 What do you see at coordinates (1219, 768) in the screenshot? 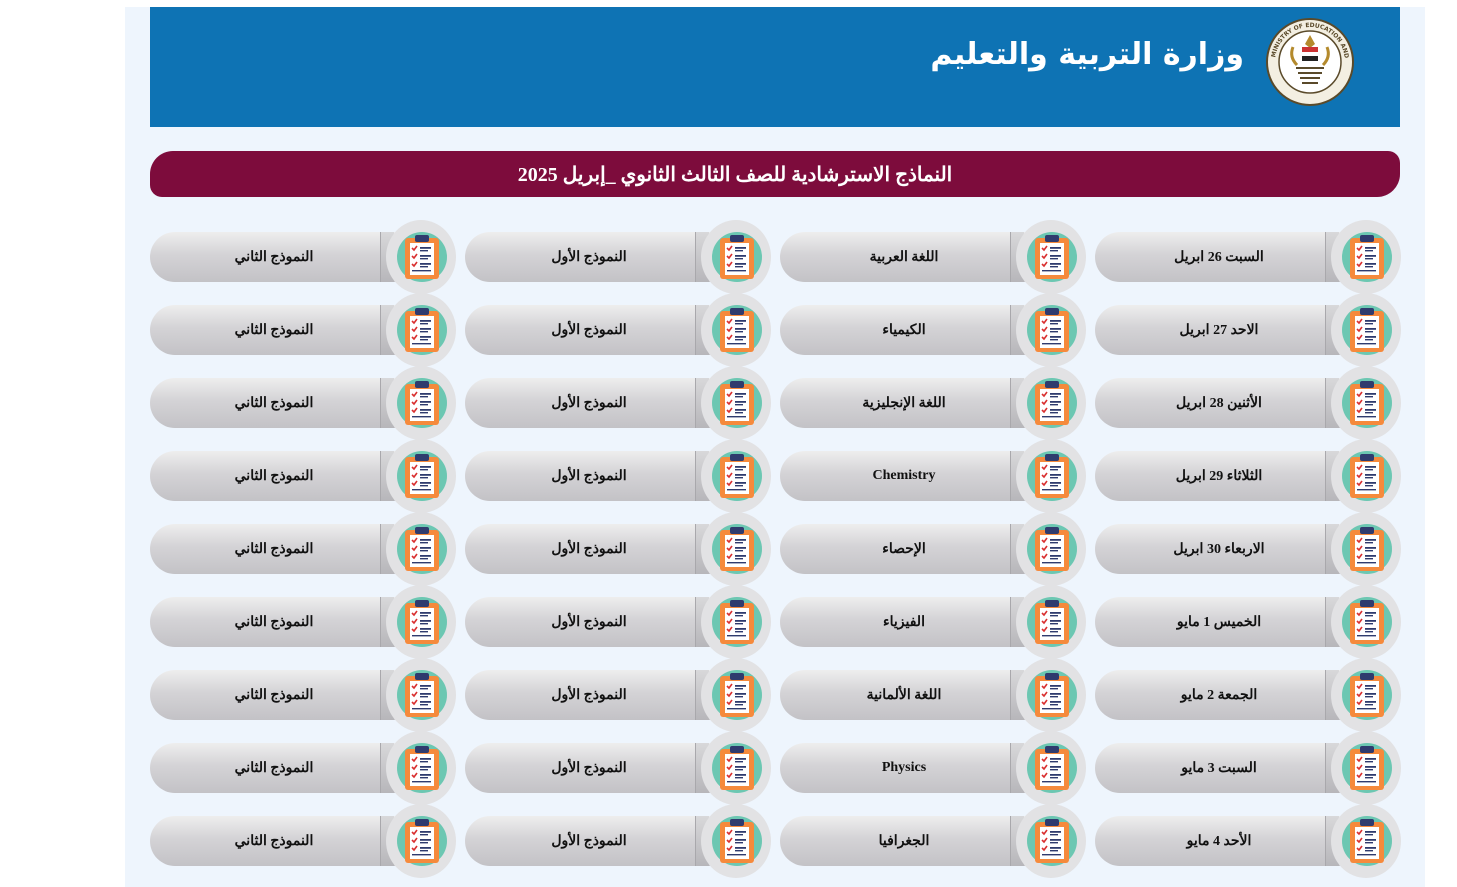
I see `pill-label: السبت 3 مايو` at bounding box center [1219, 768].